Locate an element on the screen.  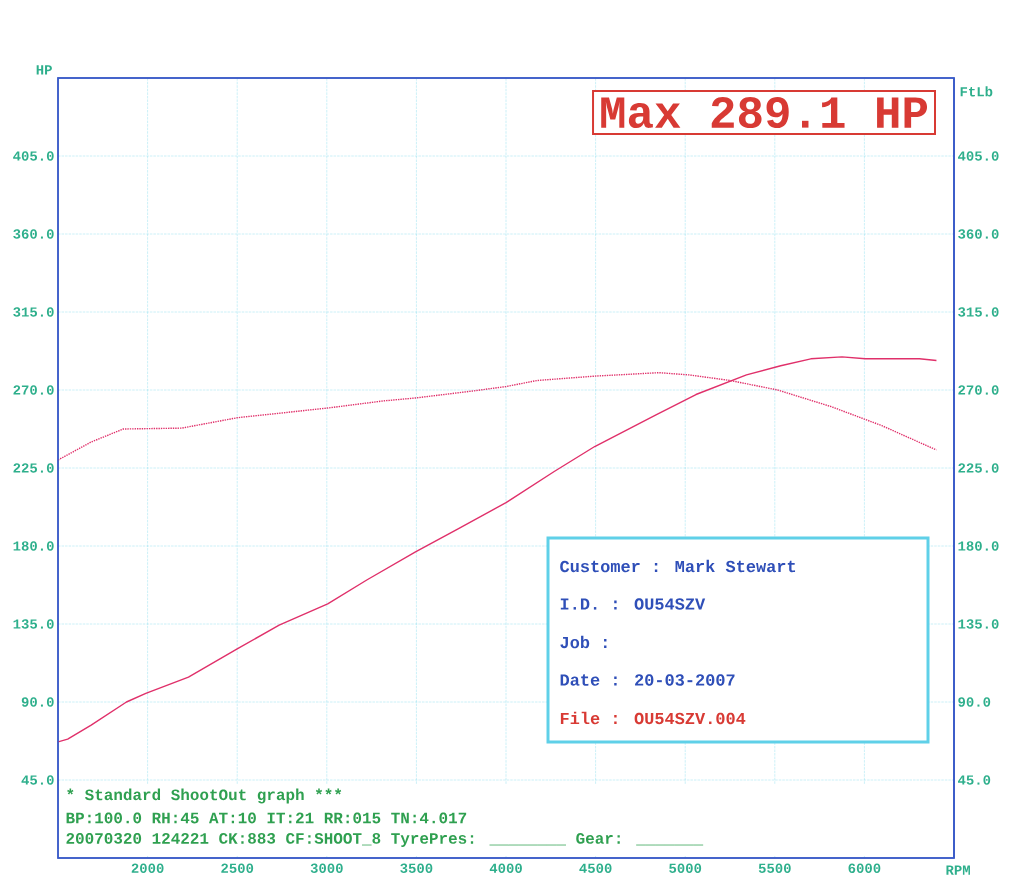
x-tick-label: 6000 is located at coordinates (864, 868).